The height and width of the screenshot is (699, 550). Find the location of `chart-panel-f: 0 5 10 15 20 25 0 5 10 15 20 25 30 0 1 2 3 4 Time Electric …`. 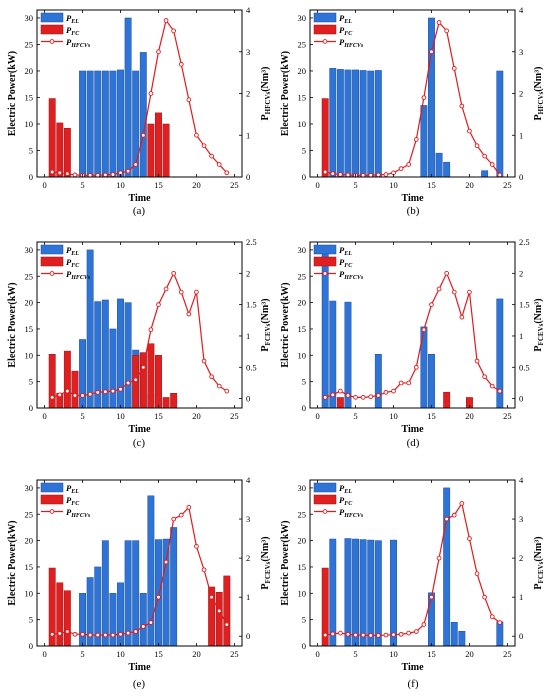

chart-panel-f: 0 5 10 15 20 25 0 5 10 15 20 25 30 0 1 2 3 4 Time Electric … is located at coordinates (412, 582).